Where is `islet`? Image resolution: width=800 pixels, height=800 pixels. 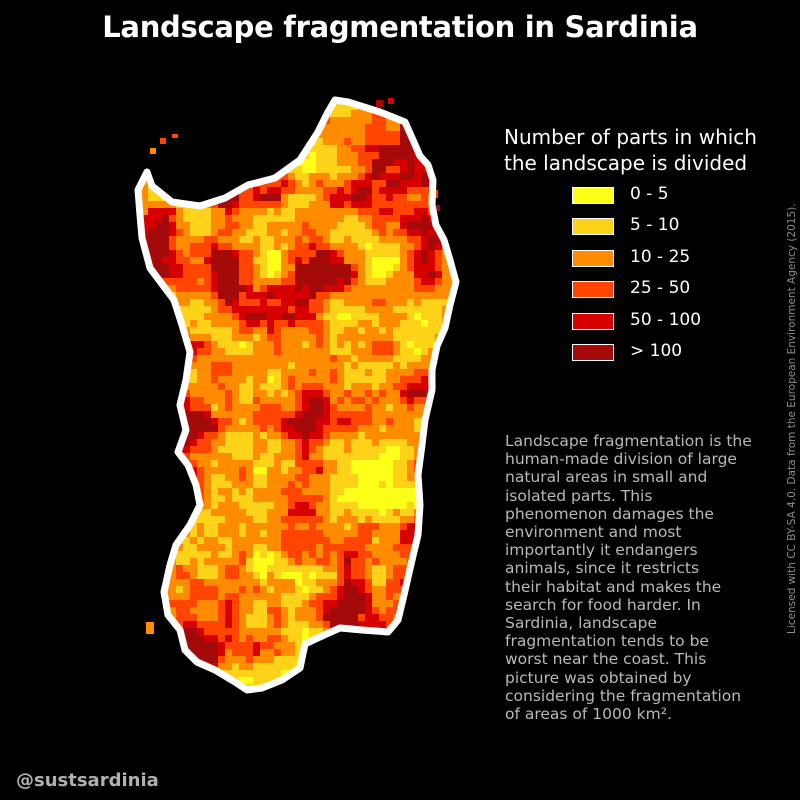
islet is located at coordinates (175, 136).